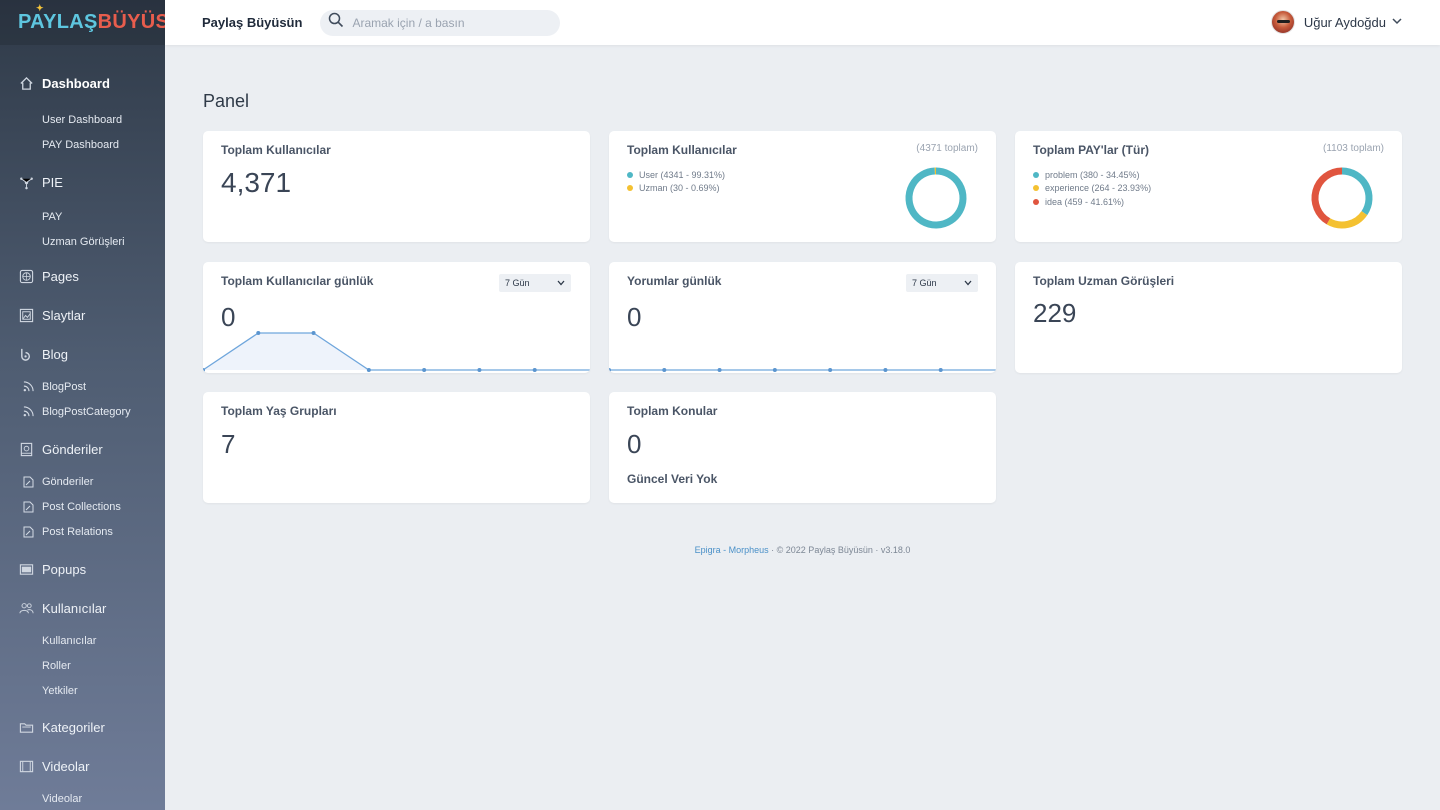 The image size is (1440, 810). Describe the element at coordinates (731, 550) in the screenshot. I see `footer-link: Epigra - Morpheus` at that location.